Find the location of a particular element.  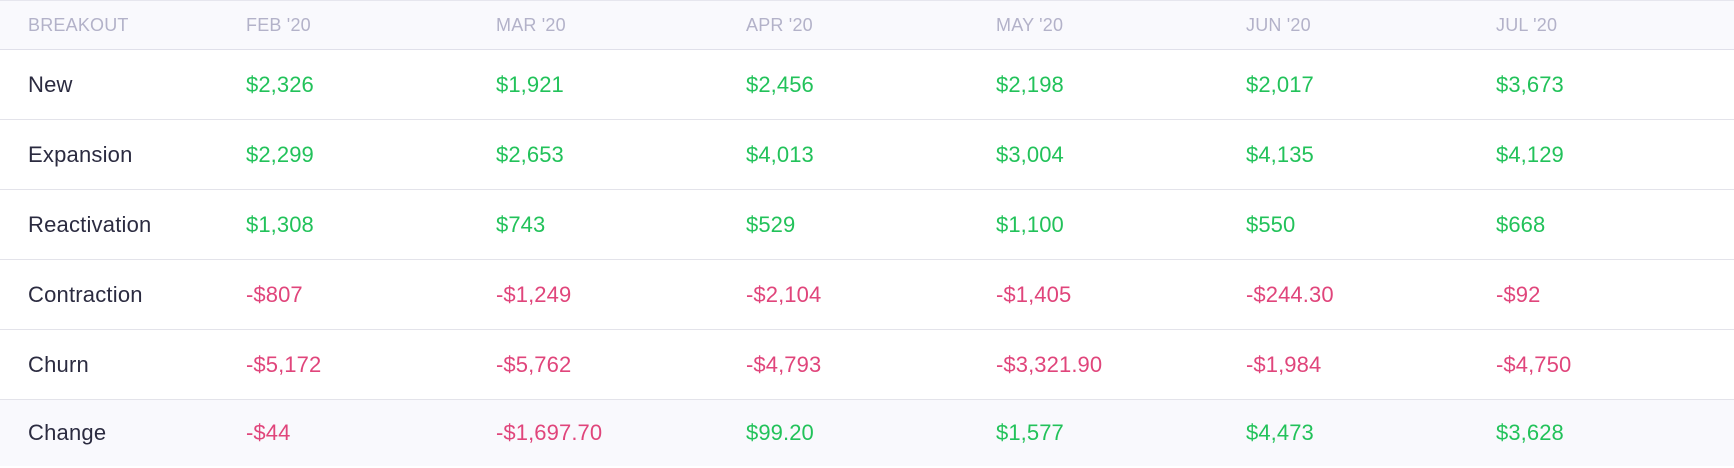

cell-value: -$1,249 is located at coordinates (534, 294).